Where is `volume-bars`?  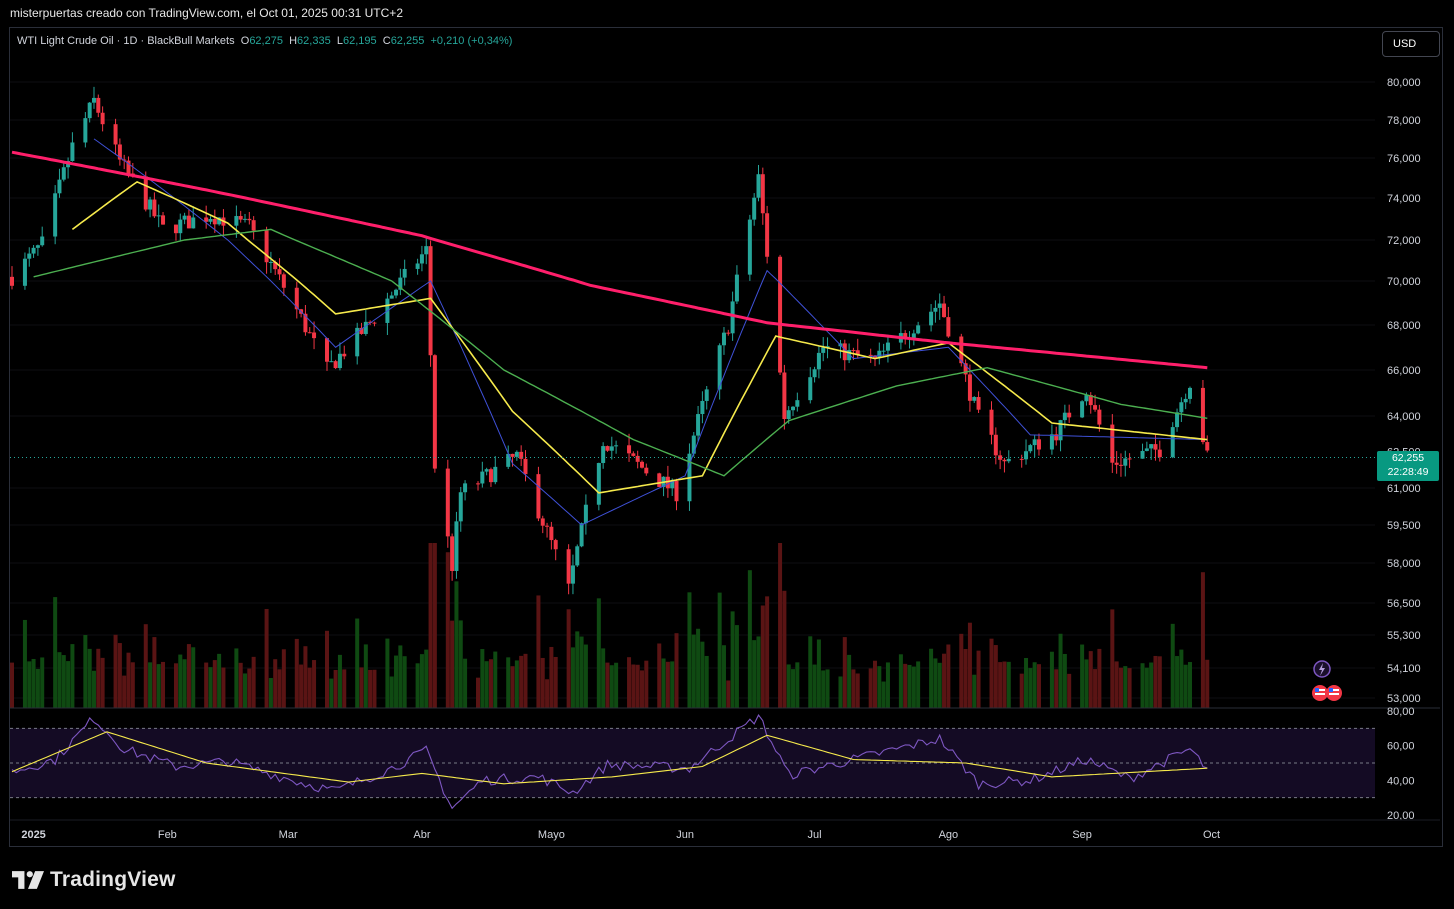 volume-bars is located at coordinates (610, 625).